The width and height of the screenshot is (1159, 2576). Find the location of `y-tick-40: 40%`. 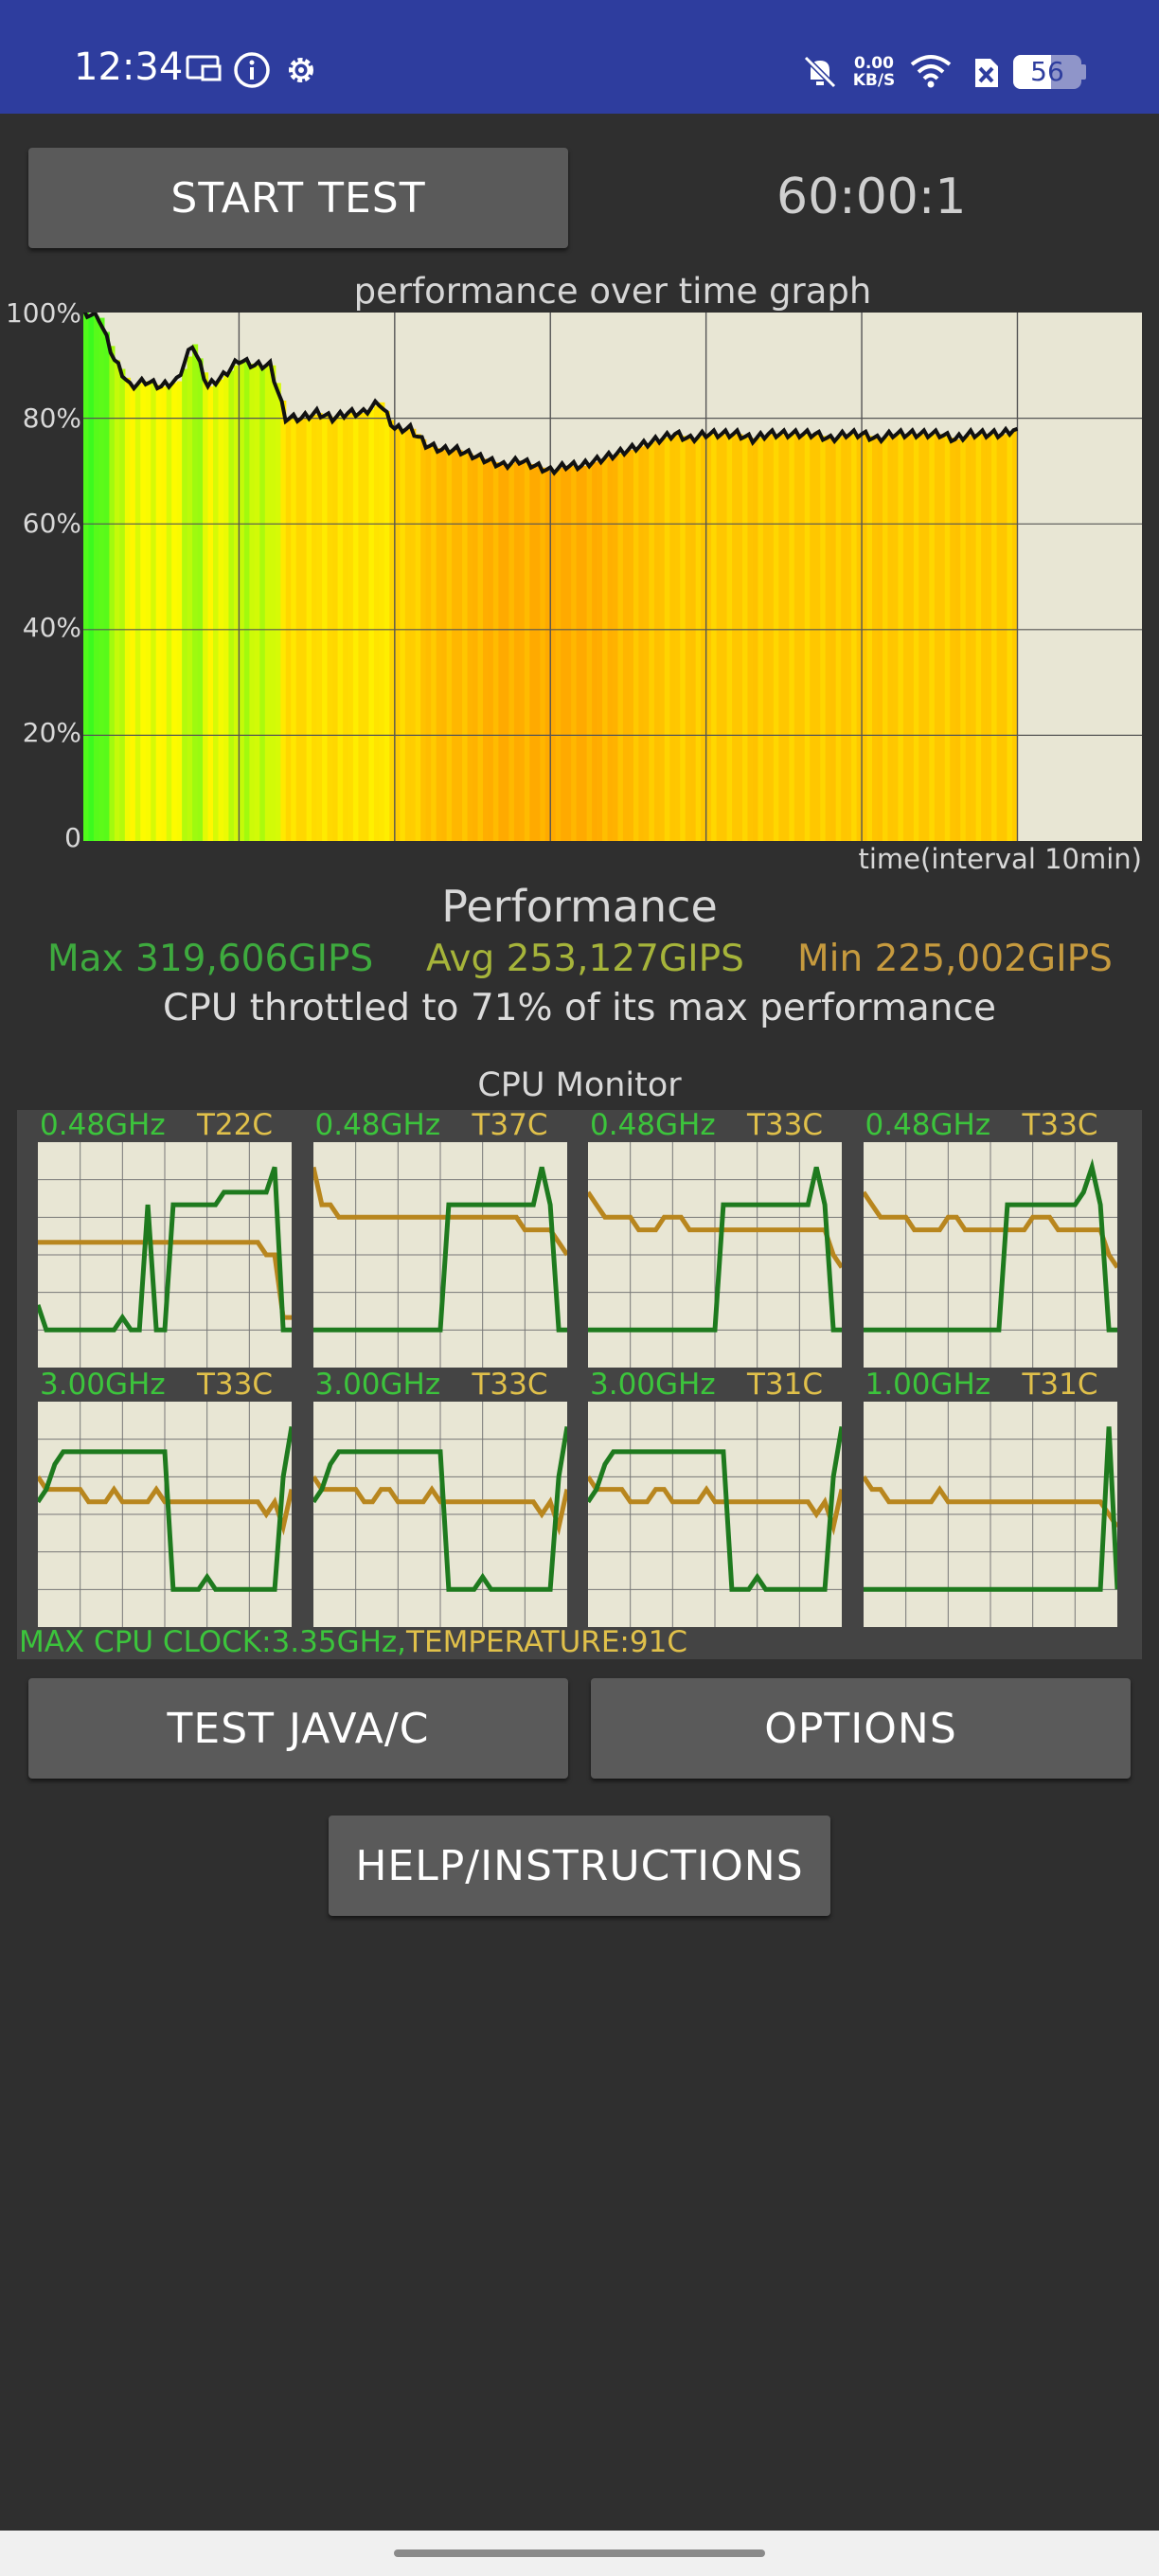

y-tick-40: 40% is located at coordinates (51, 627).